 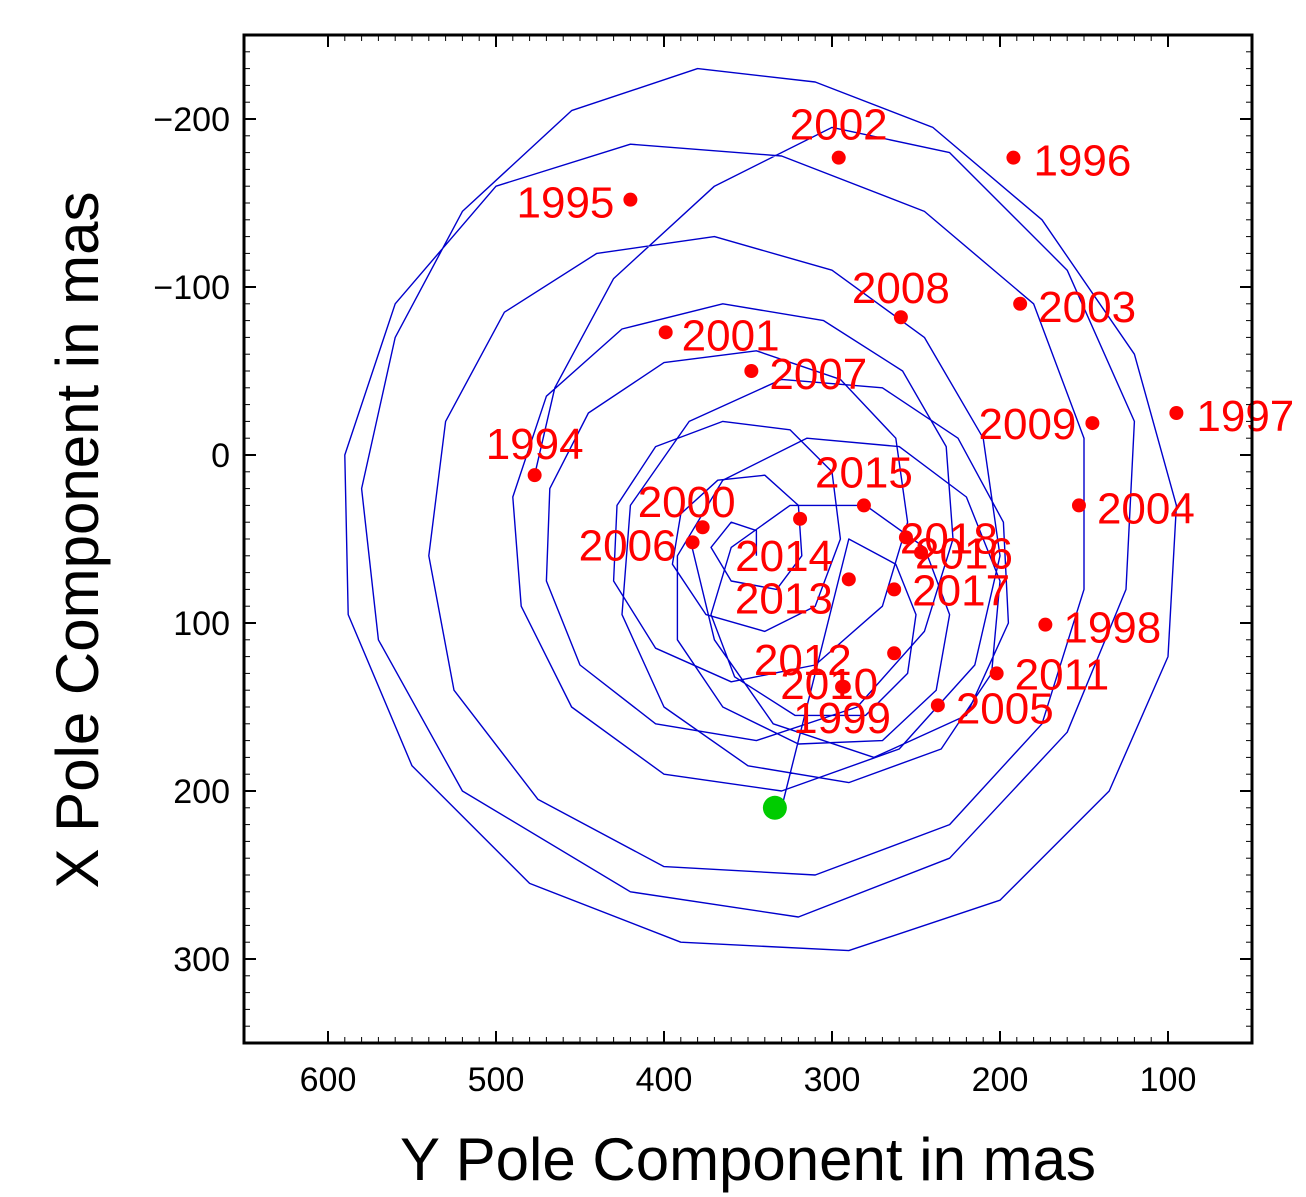 I want to click on year-marker-2007, so click(x=751, y=371).